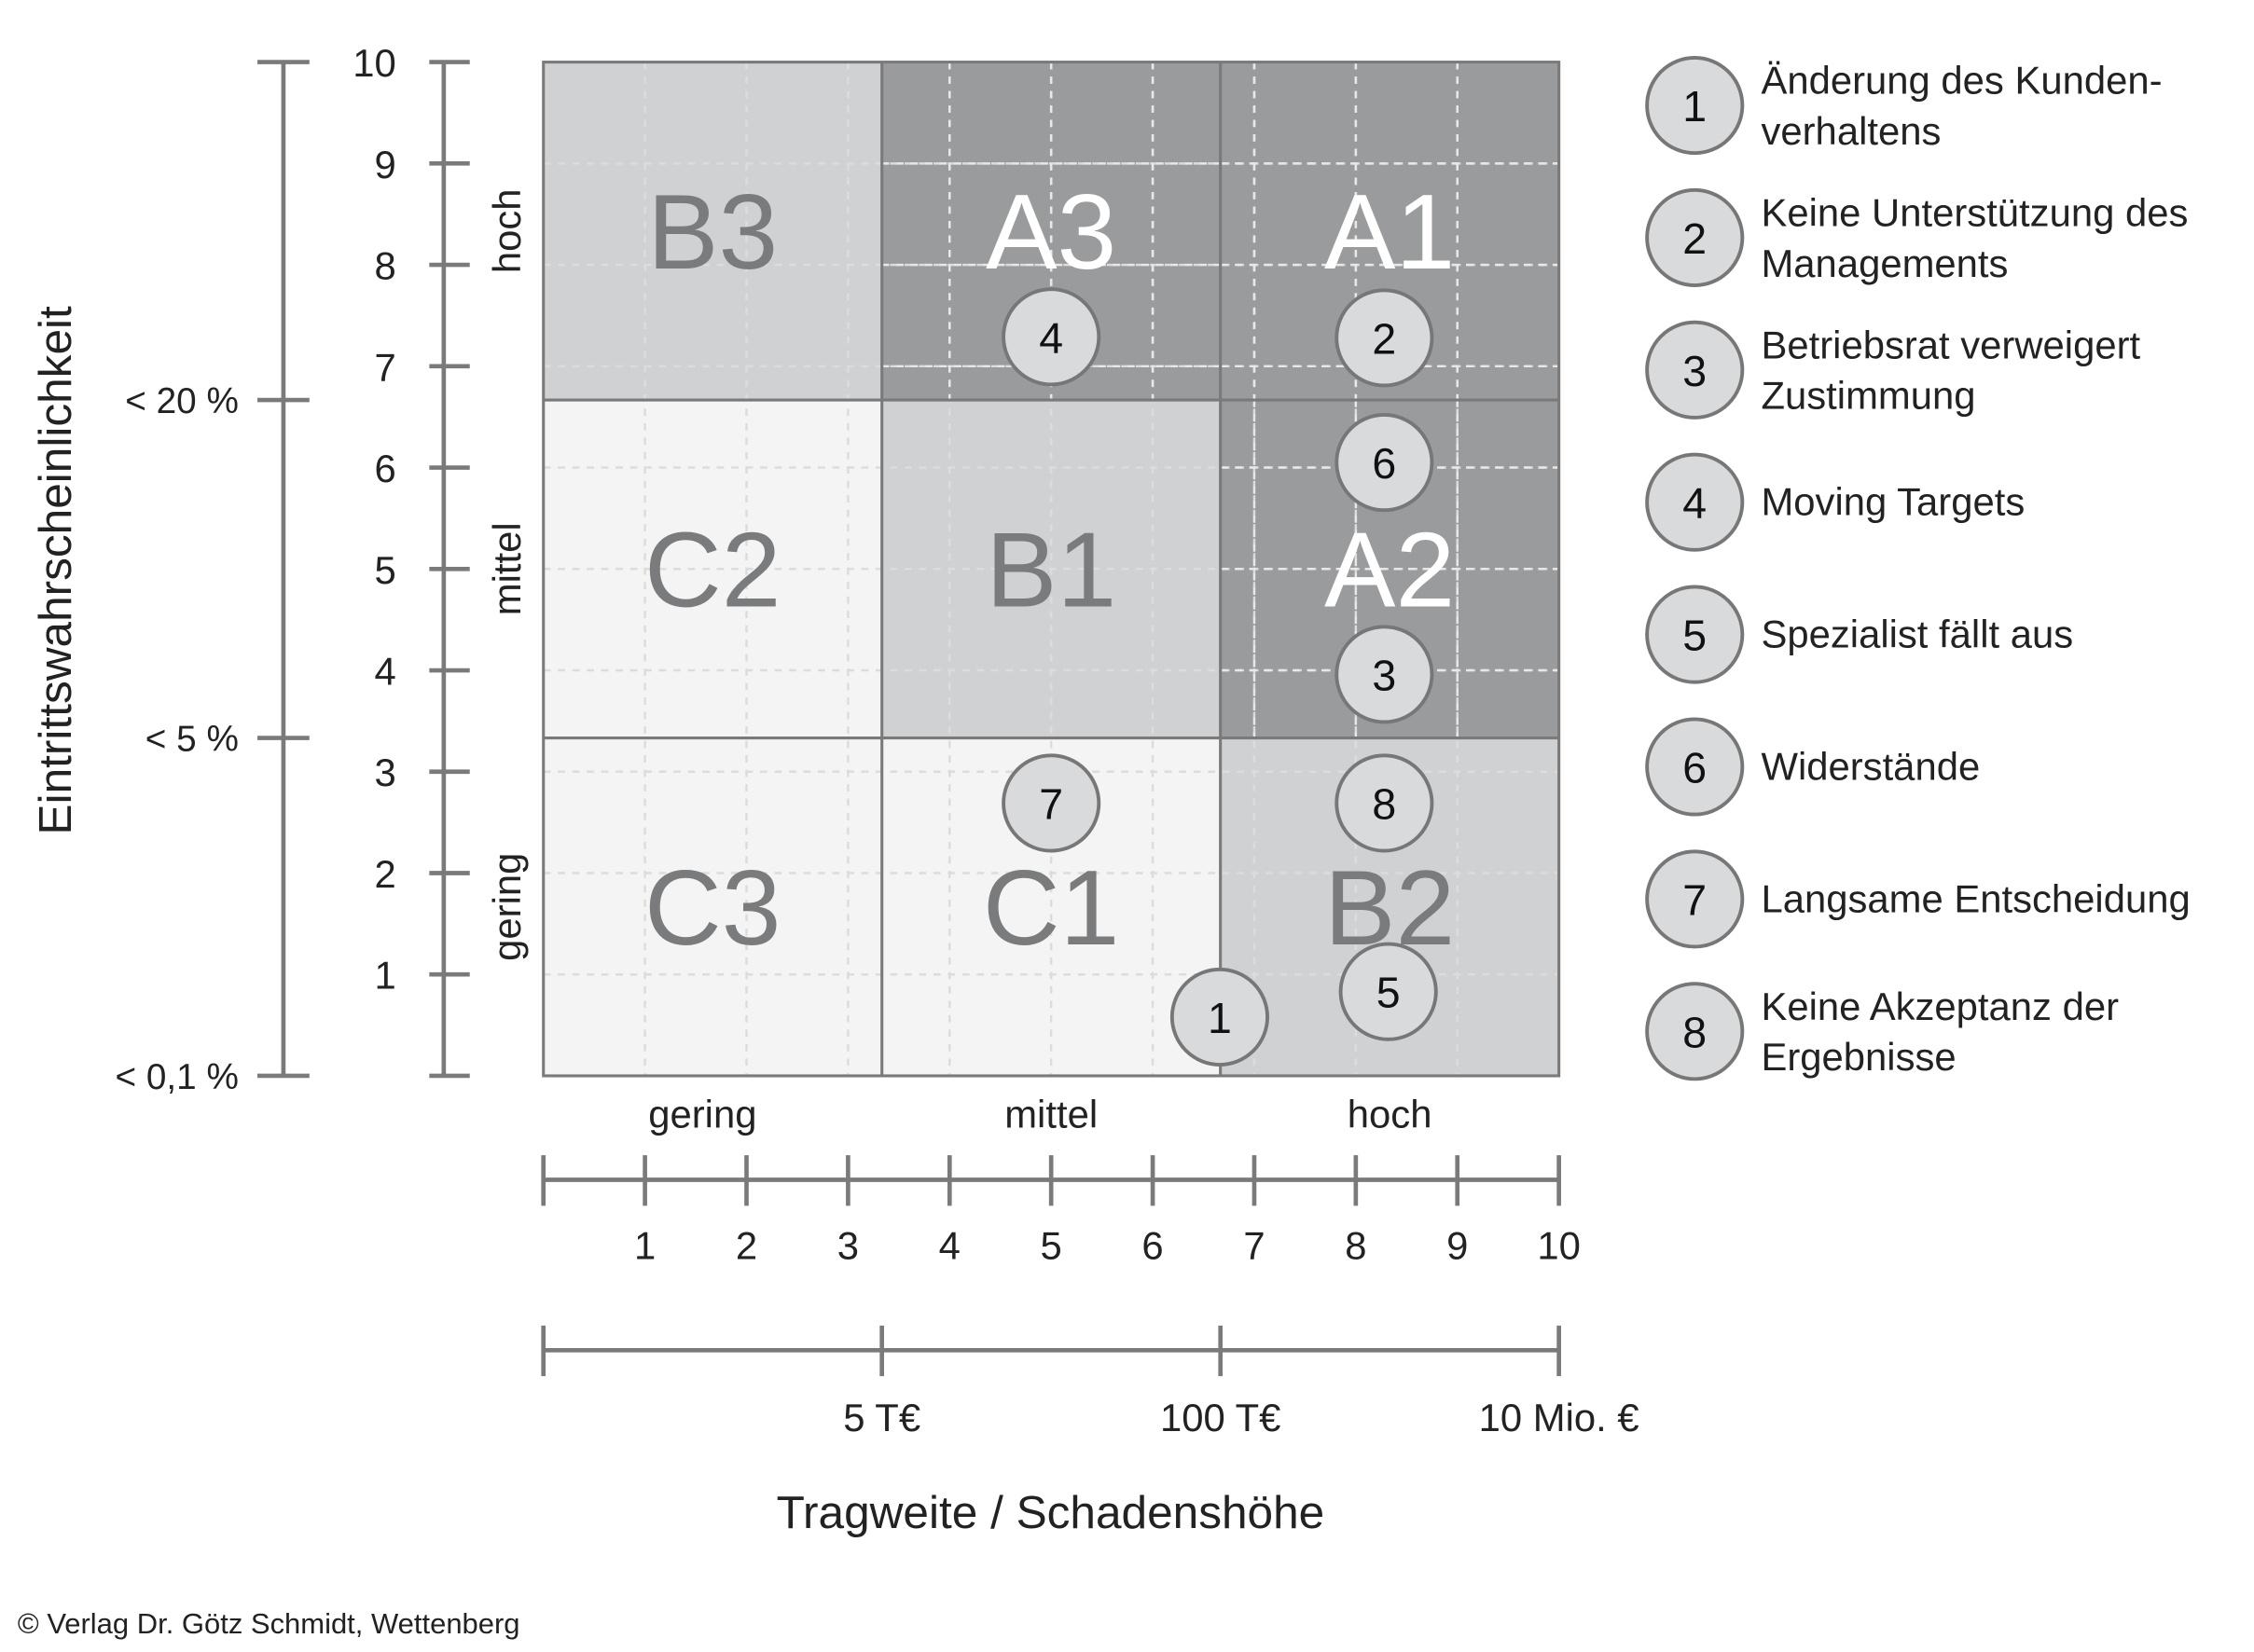 The image size is (2254, 1652). What do you see at coordinates (1559, 1417) in the screenshot?
I see `money-tick-label: 10 Mio. €` at bounding box center [1559, 1417].